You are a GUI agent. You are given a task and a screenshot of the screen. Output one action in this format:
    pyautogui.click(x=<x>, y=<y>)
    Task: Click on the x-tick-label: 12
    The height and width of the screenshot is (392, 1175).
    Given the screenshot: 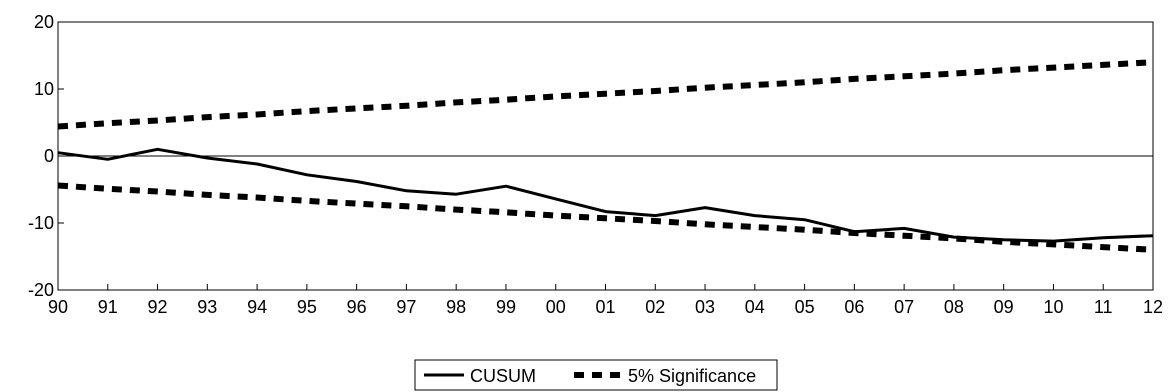 What is the action you would take?
    pyautogui.click(x=1153, y=307)
    